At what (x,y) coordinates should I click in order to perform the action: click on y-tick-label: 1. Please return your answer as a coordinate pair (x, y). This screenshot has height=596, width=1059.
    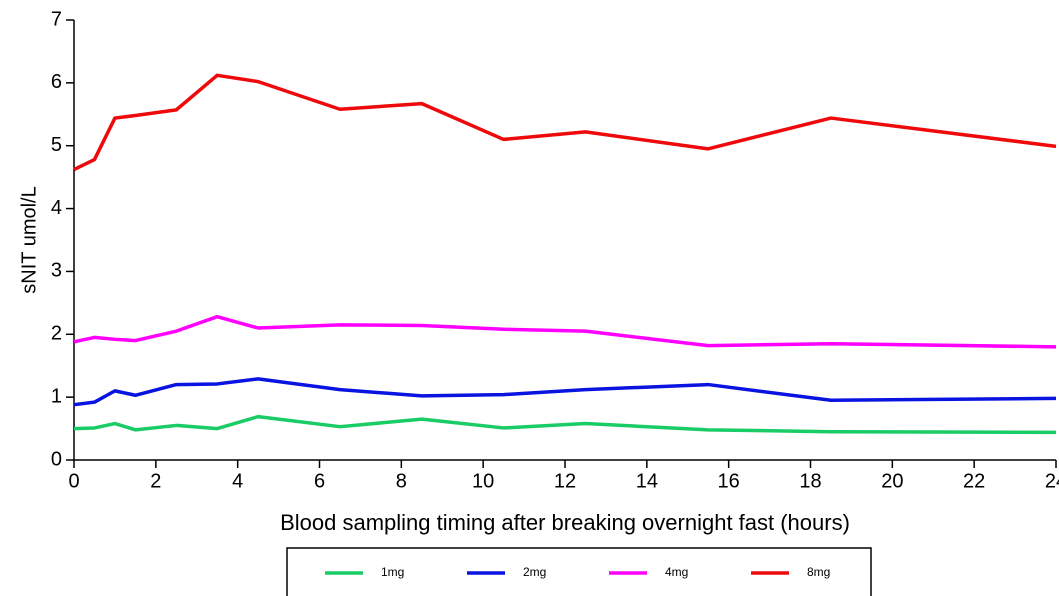
    Looking at the image, I should click on (56, 396).